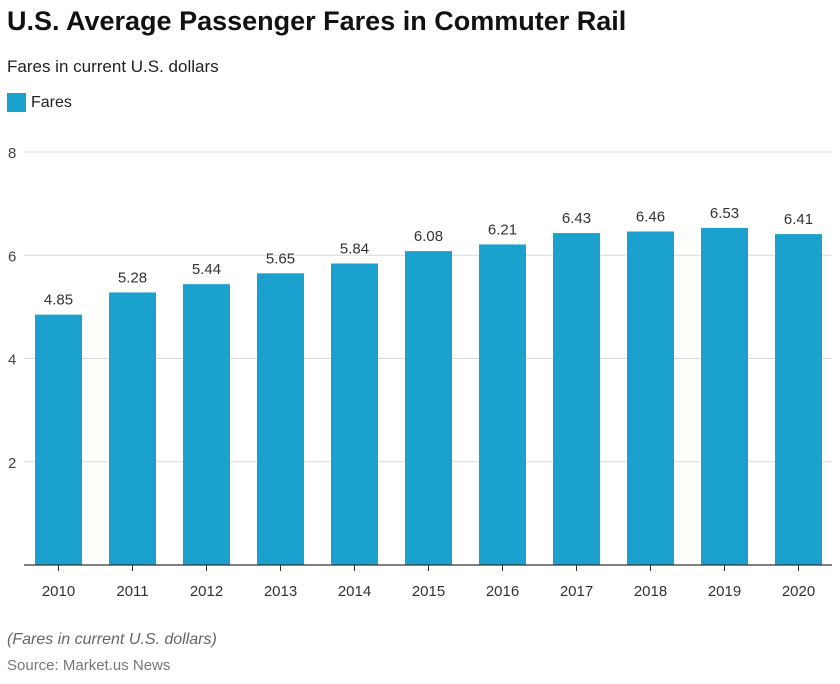 The height and width of the screenshot is (684, 840). Describe the element at coordinates (12, 153) in the screenshot. I see `y-tick-label: 8` at that location.